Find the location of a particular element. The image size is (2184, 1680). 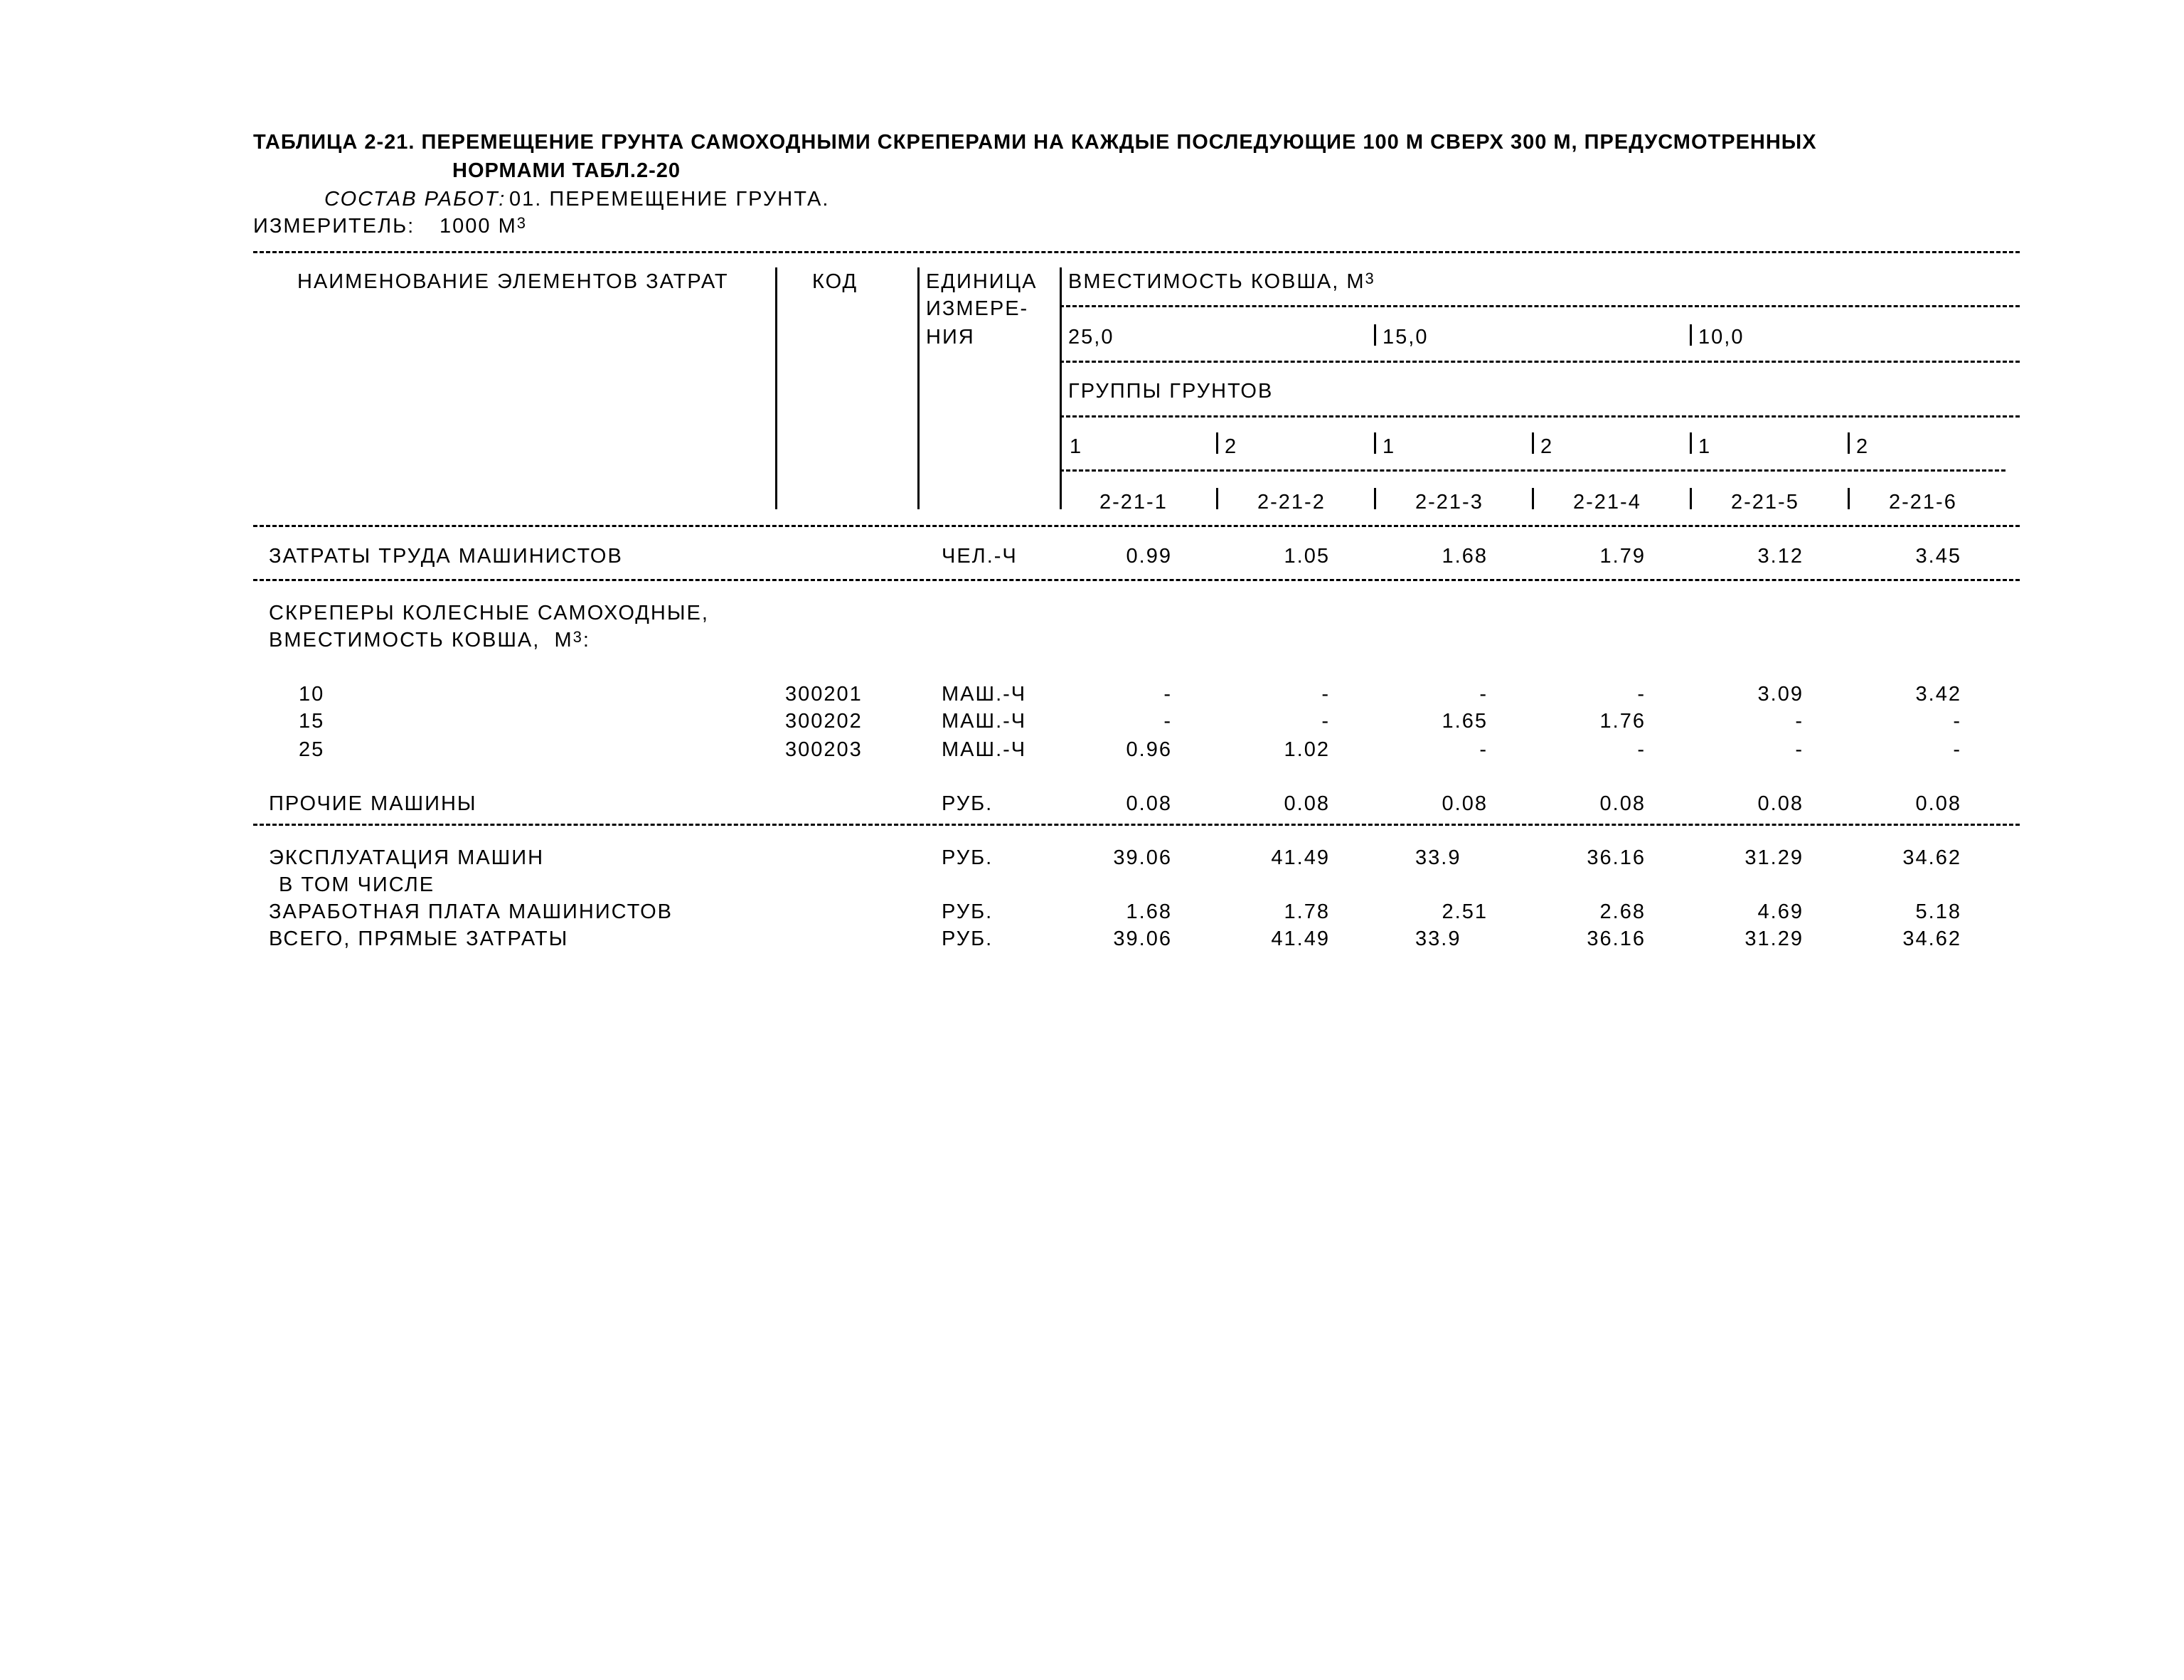

rule-labor is located at coordinates (1136, 580).